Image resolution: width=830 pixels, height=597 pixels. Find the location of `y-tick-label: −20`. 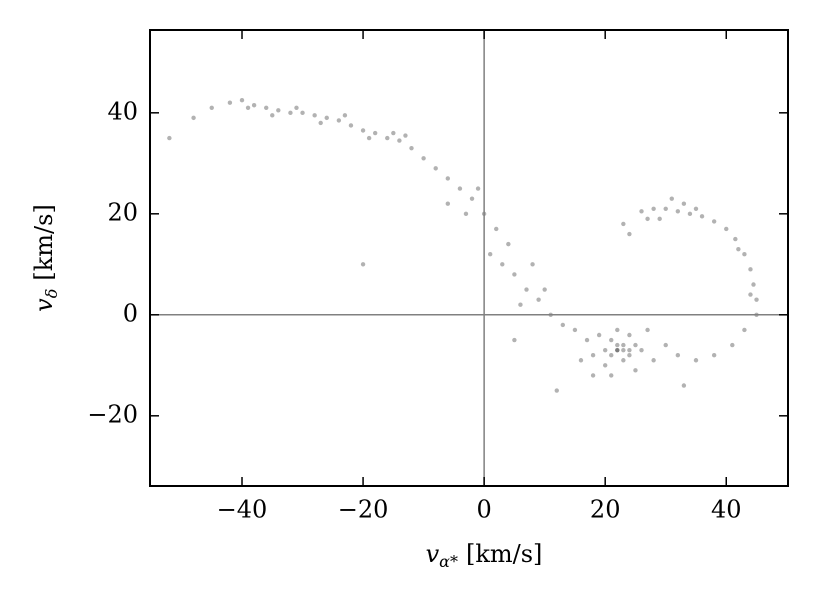

y-tick-label: −20 is located at coordinates (112, 414).